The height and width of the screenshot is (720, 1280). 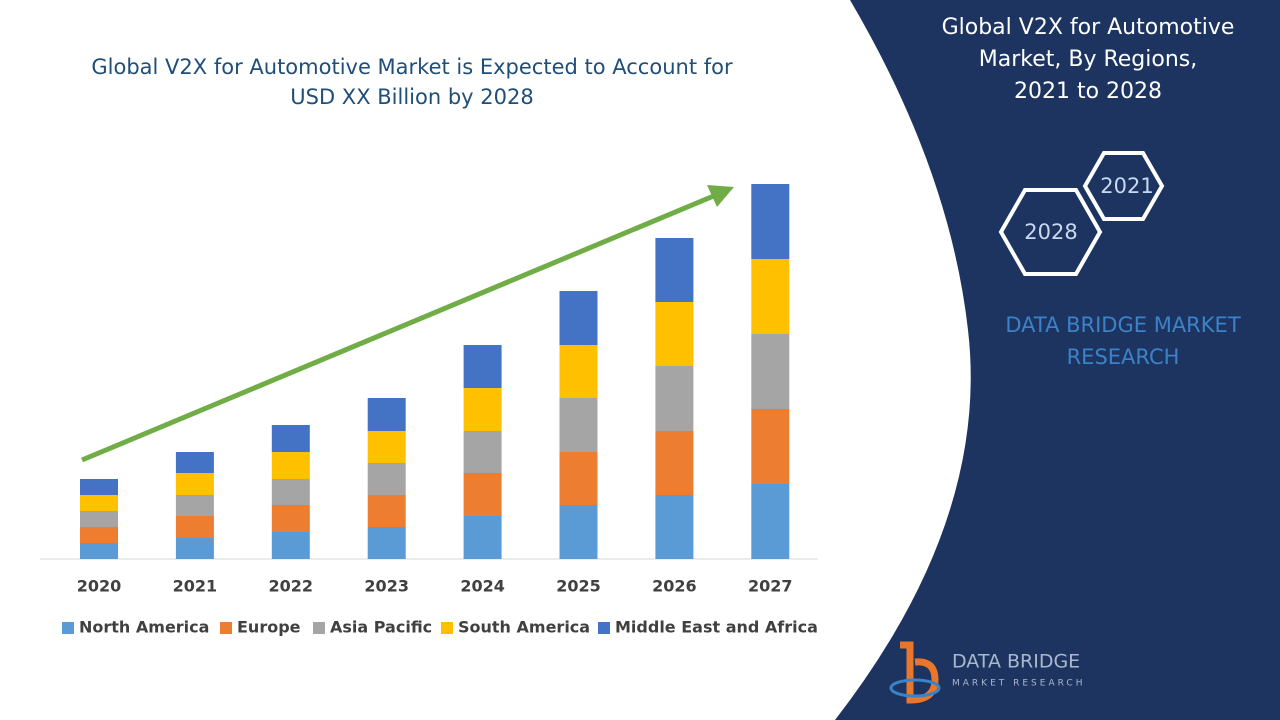 I want to click on x-tick-label: 2024, so click(x=482, y=586).